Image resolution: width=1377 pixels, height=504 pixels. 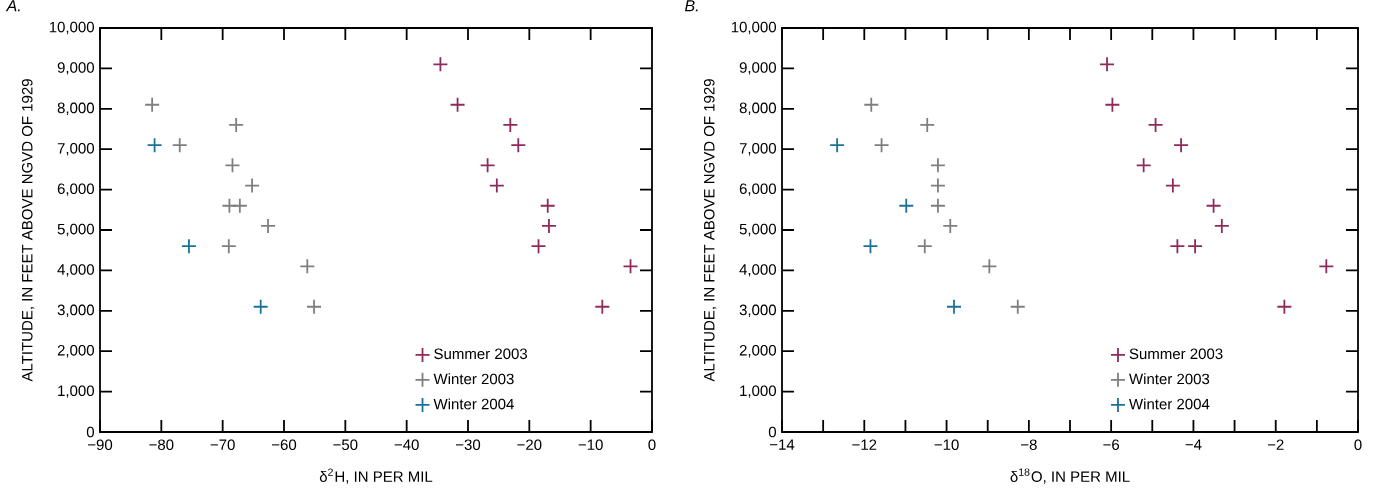 I want to click on x-tick-label: −30, so click(x=468, y=445).